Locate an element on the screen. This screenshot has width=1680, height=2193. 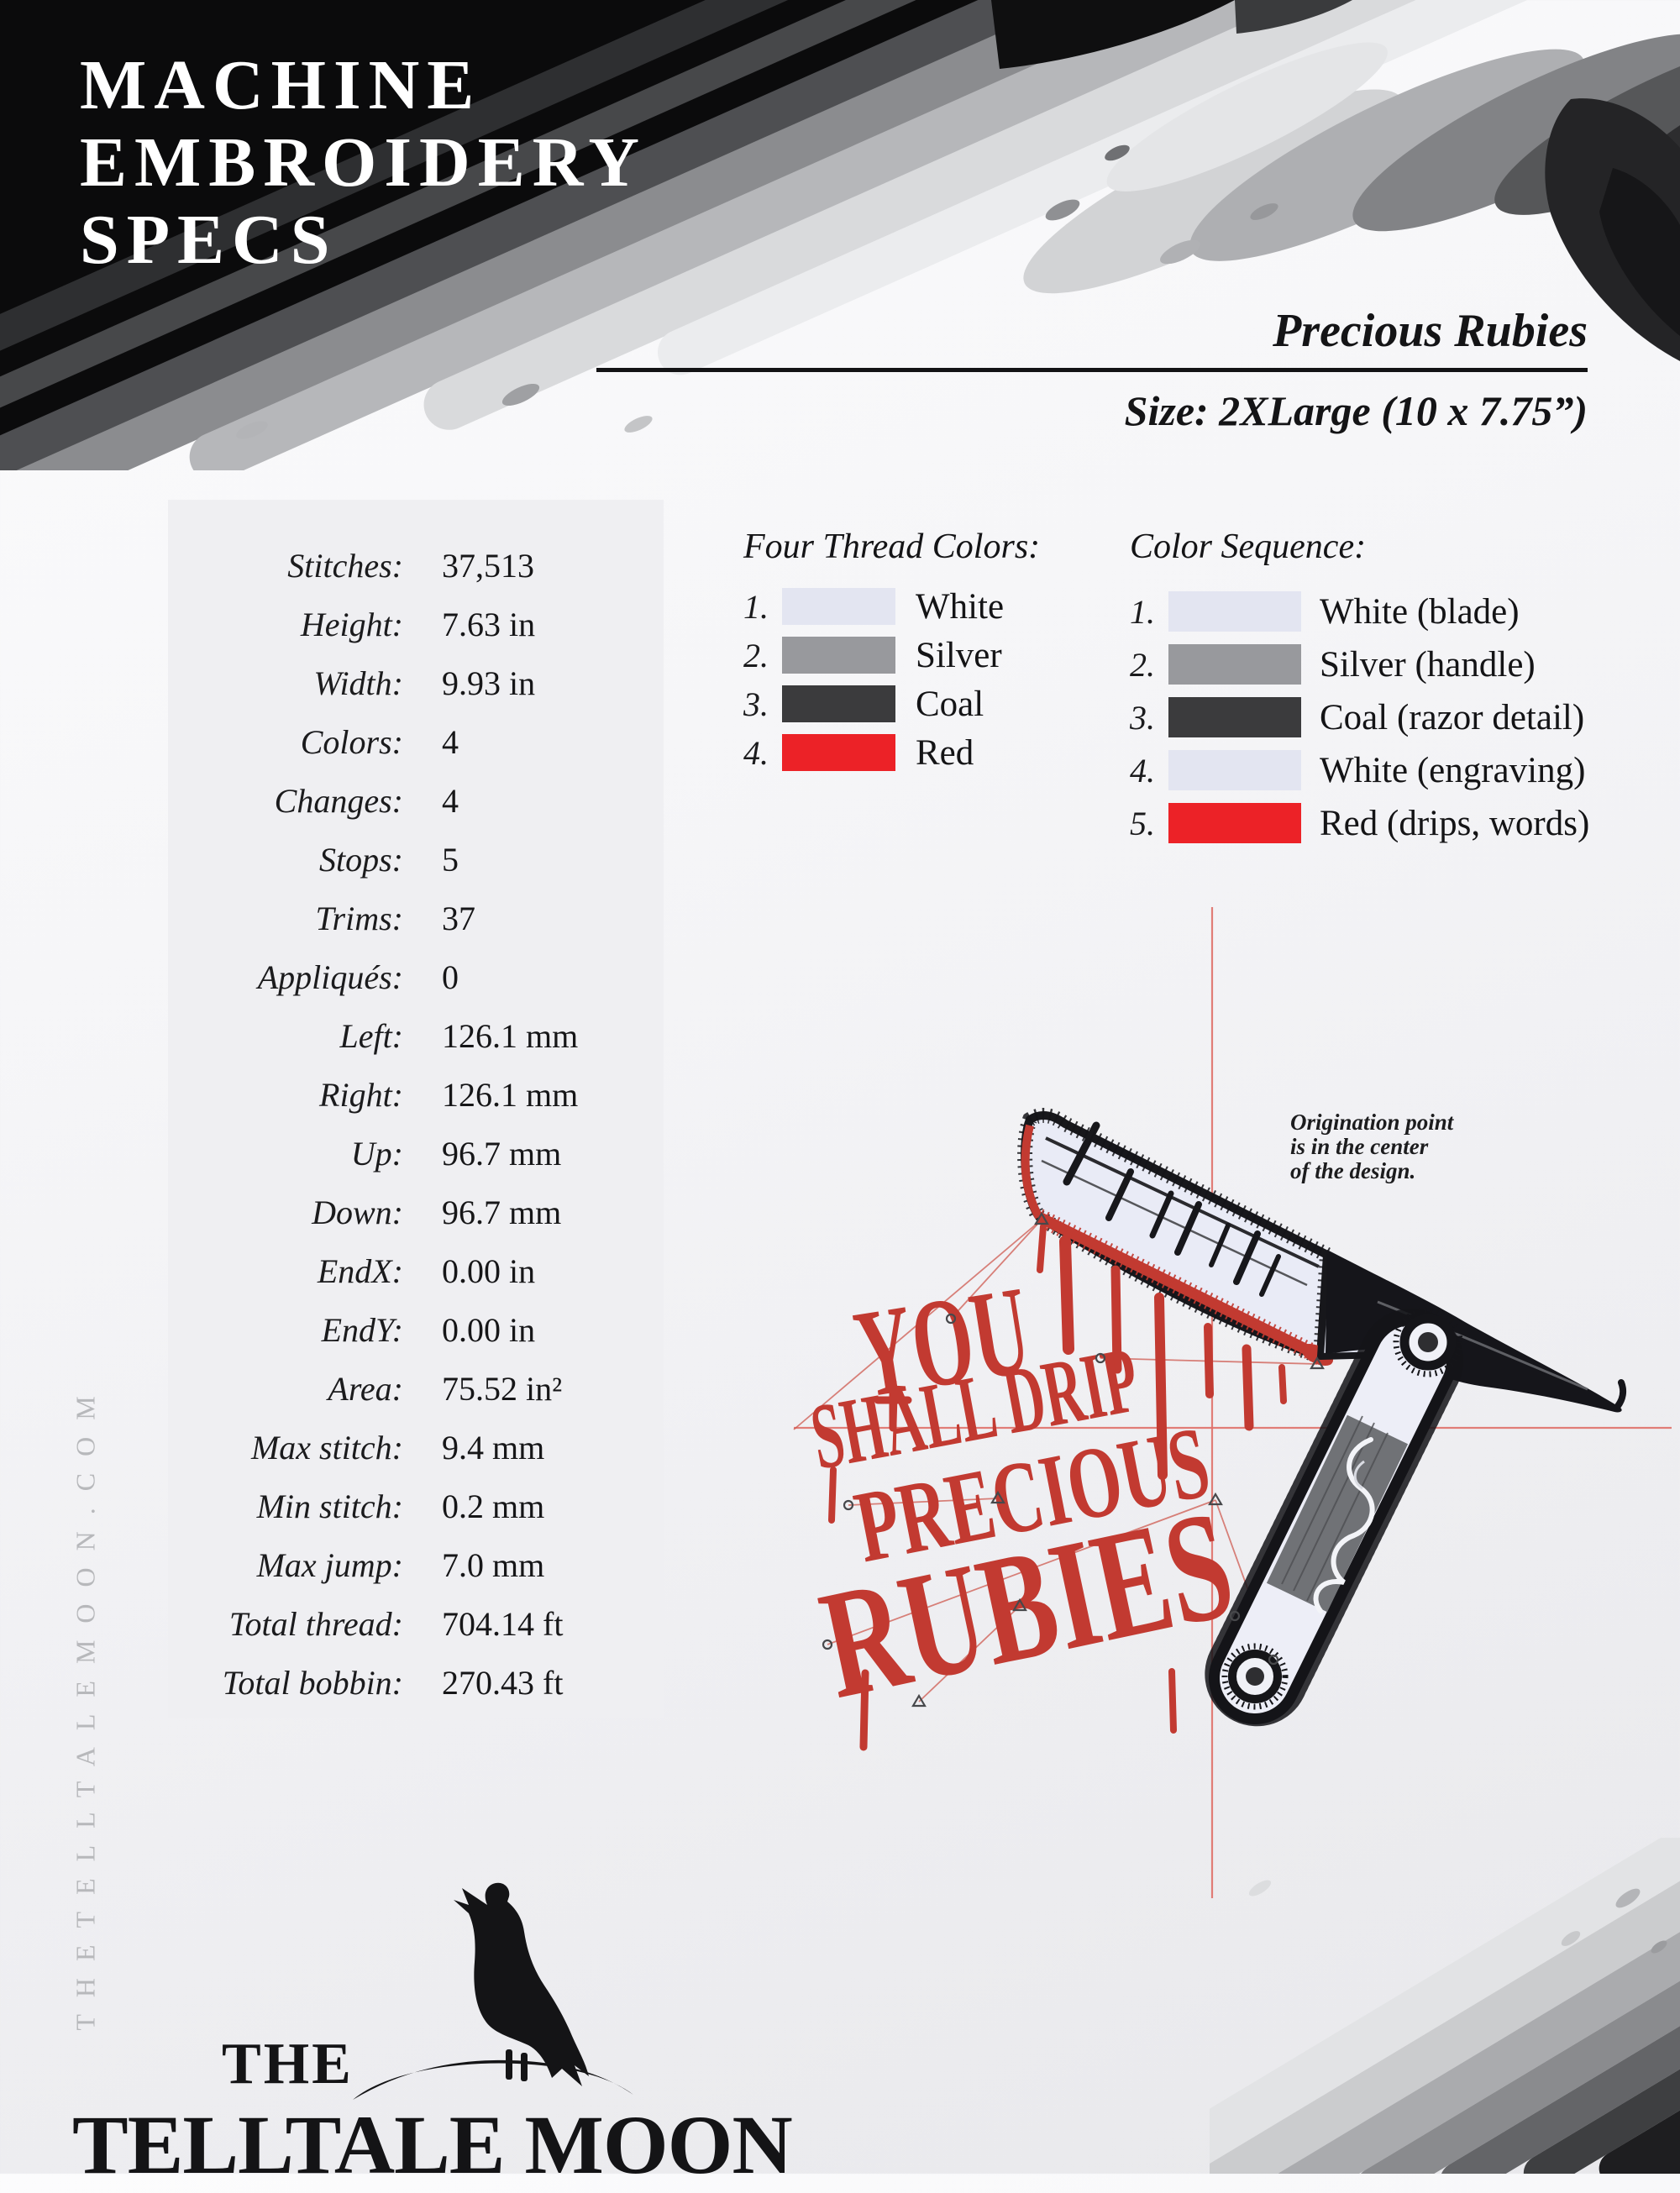
spec-row: Max stitch: 9.4 mm is located at coordinates (397, 1447).